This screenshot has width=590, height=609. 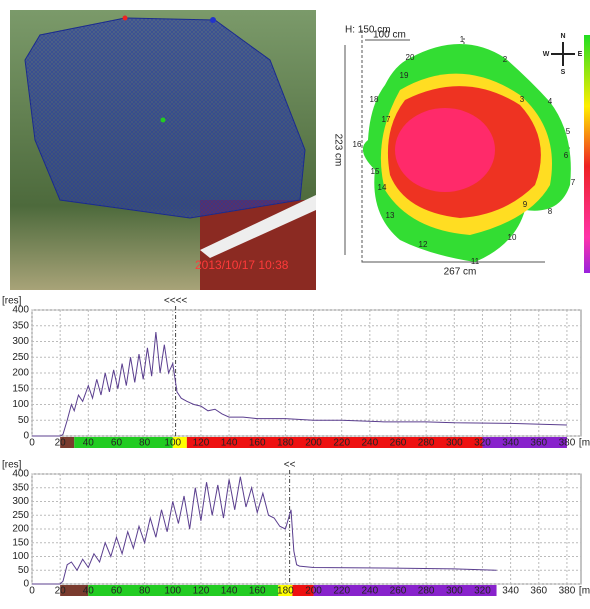 What do you see at coordinates (357, 144) in the screenshot?
I see `sensor-label: 16` at bounding box center [357, 144].